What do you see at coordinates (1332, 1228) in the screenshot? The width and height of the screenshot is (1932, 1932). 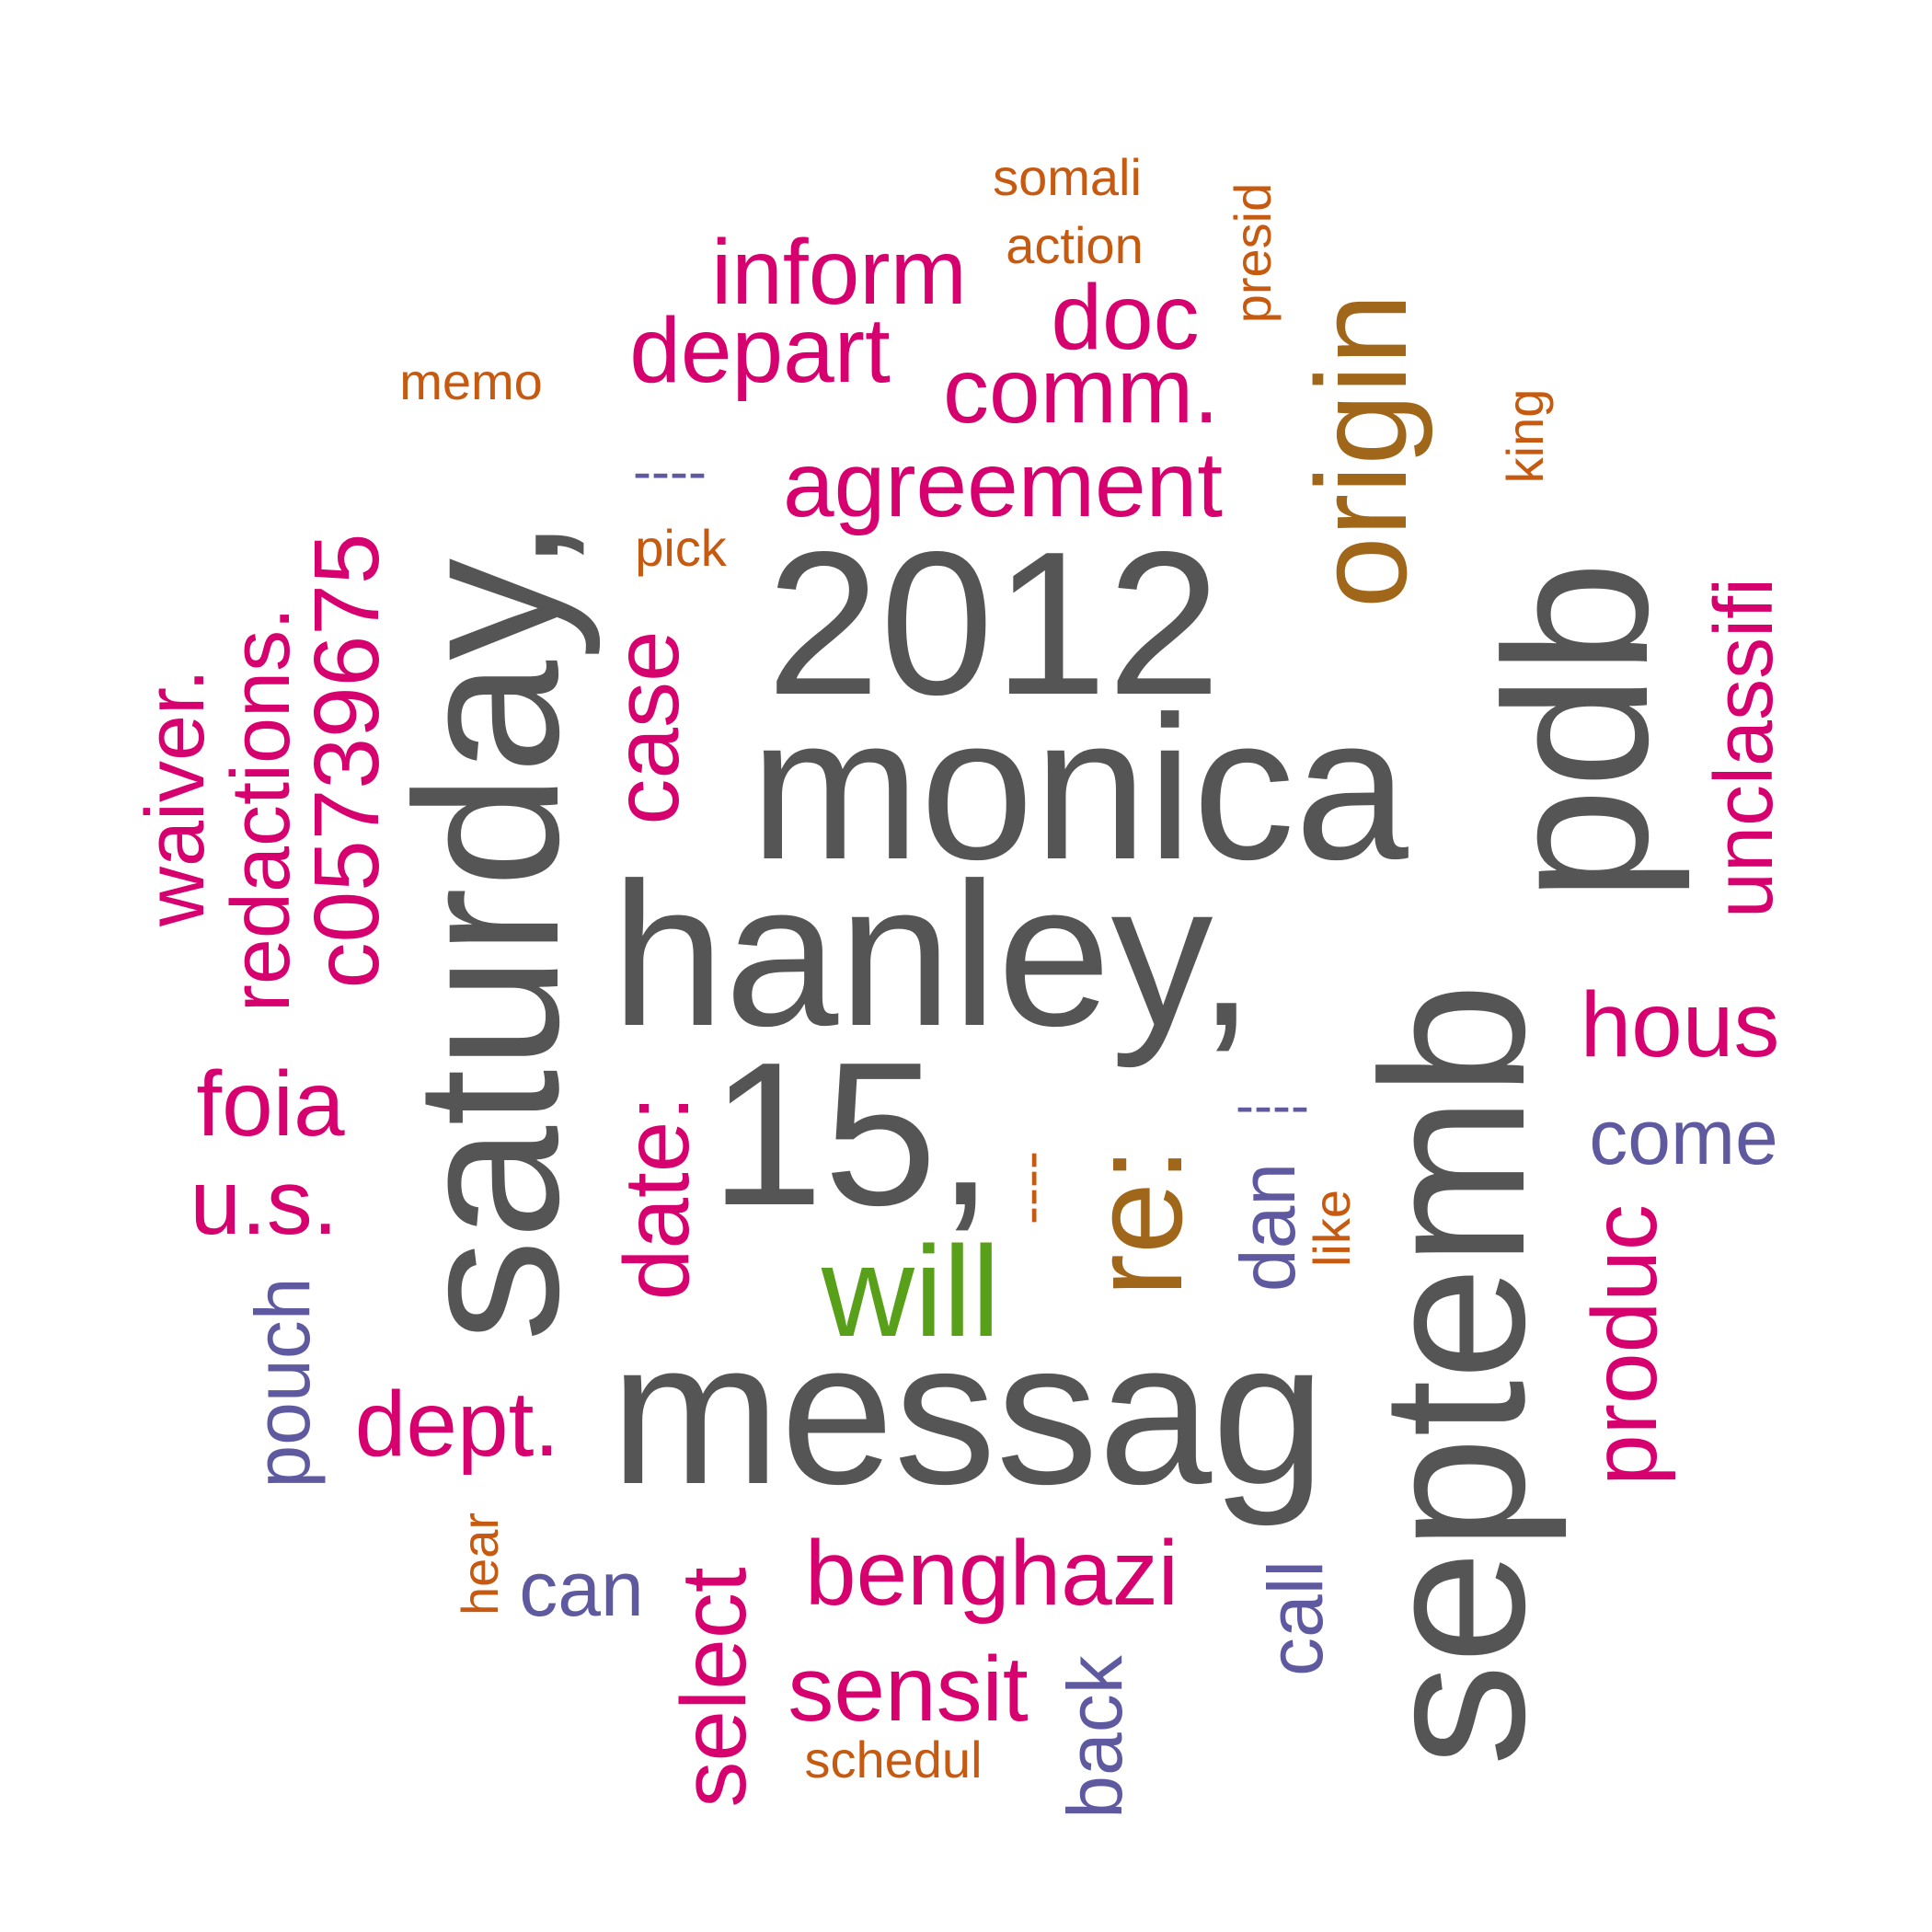 I see `word-like: like` at bounding box center [1332, 1228].